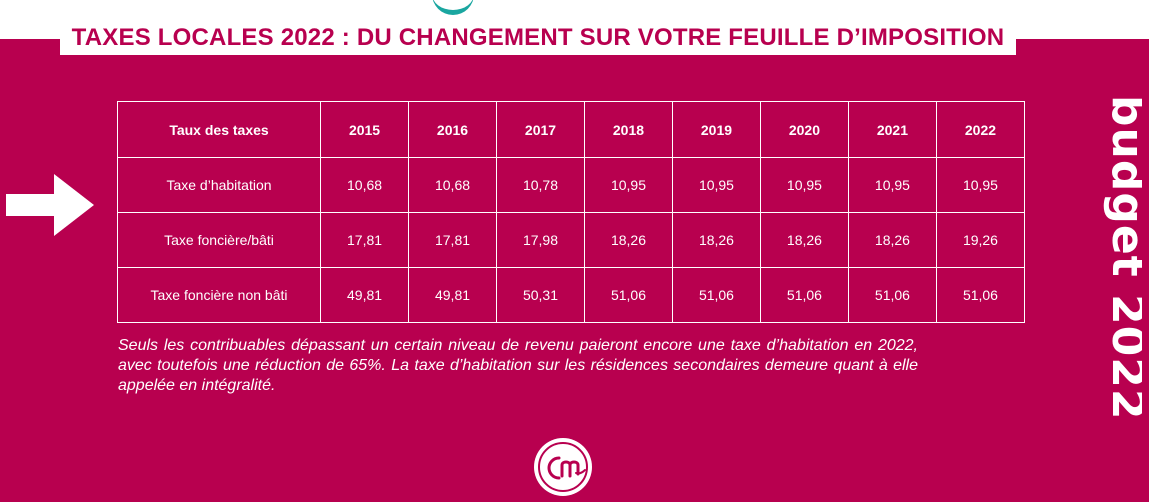 This screenshot has width=1149, height=502. What do you see at coordinates (540, 185) in the screenshot?
I see `table-cell: 10,78` at bounding box center [540, 185].